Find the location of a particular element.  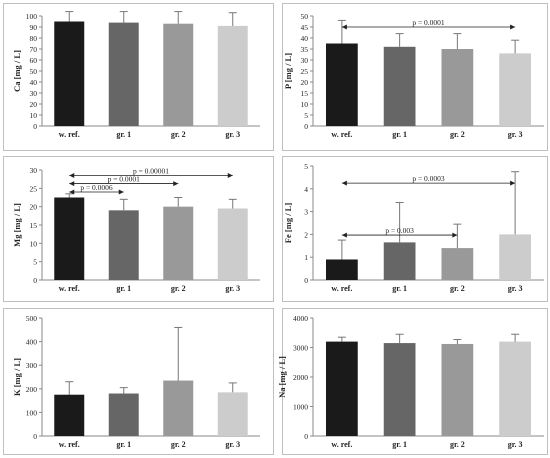

y-tick-label: 400 is located at coordinates (32, 342).